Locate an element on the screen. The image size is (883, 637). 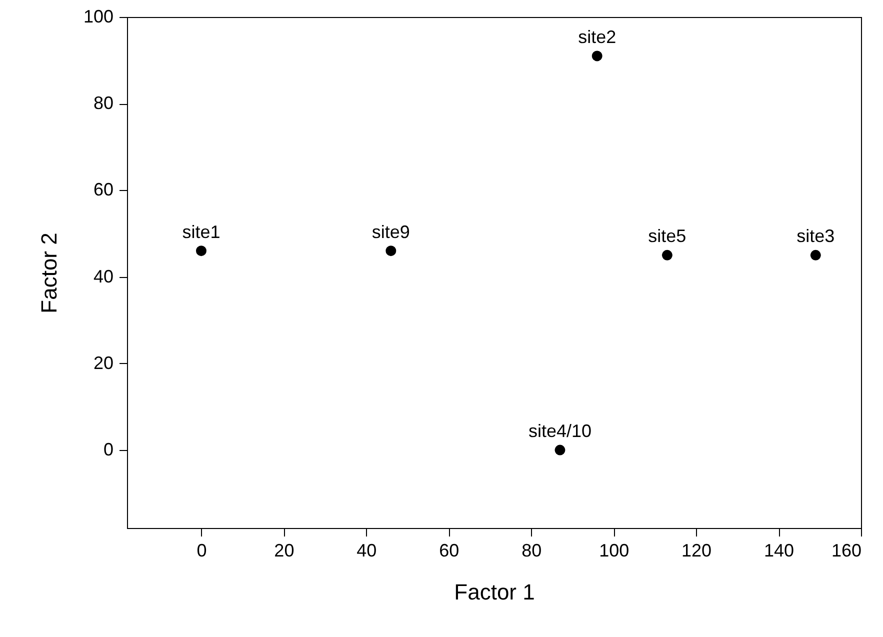
x-tick-label: 40 is located at coordinates (366, 550).